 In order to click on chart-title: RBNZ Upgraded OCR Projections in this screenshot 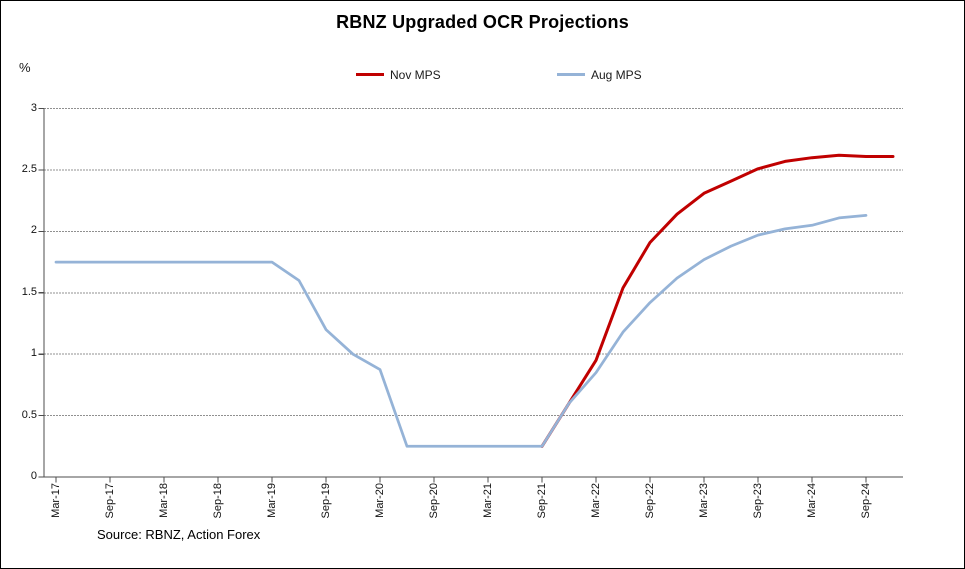, I will do `click(482, 22)`.